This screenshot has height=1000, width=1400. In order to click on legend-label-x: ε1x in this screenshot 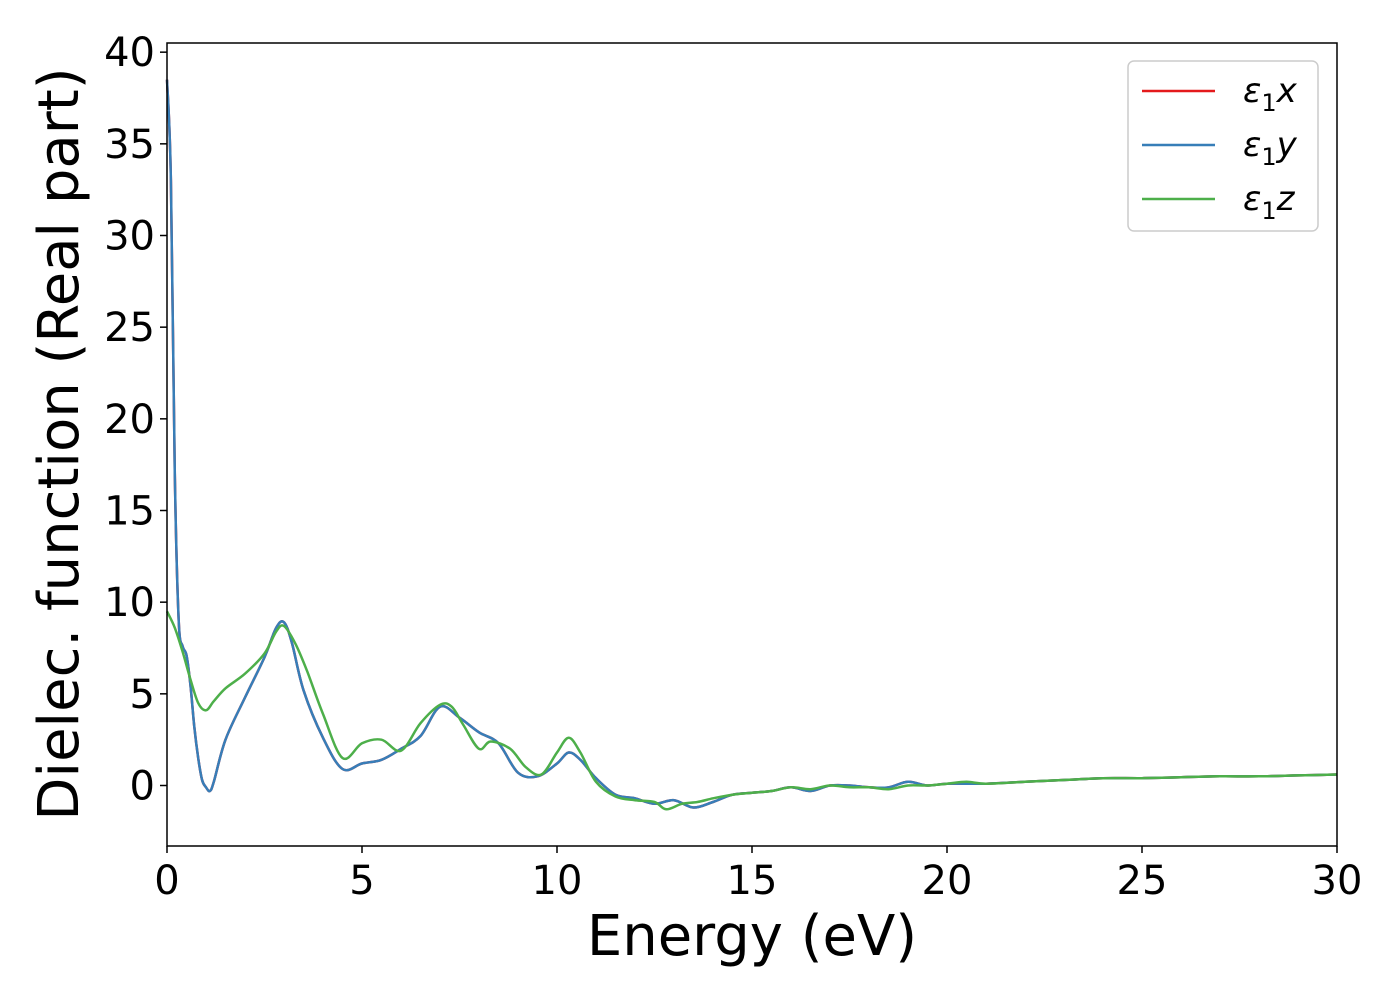, I will do `click(1270, 94)`.